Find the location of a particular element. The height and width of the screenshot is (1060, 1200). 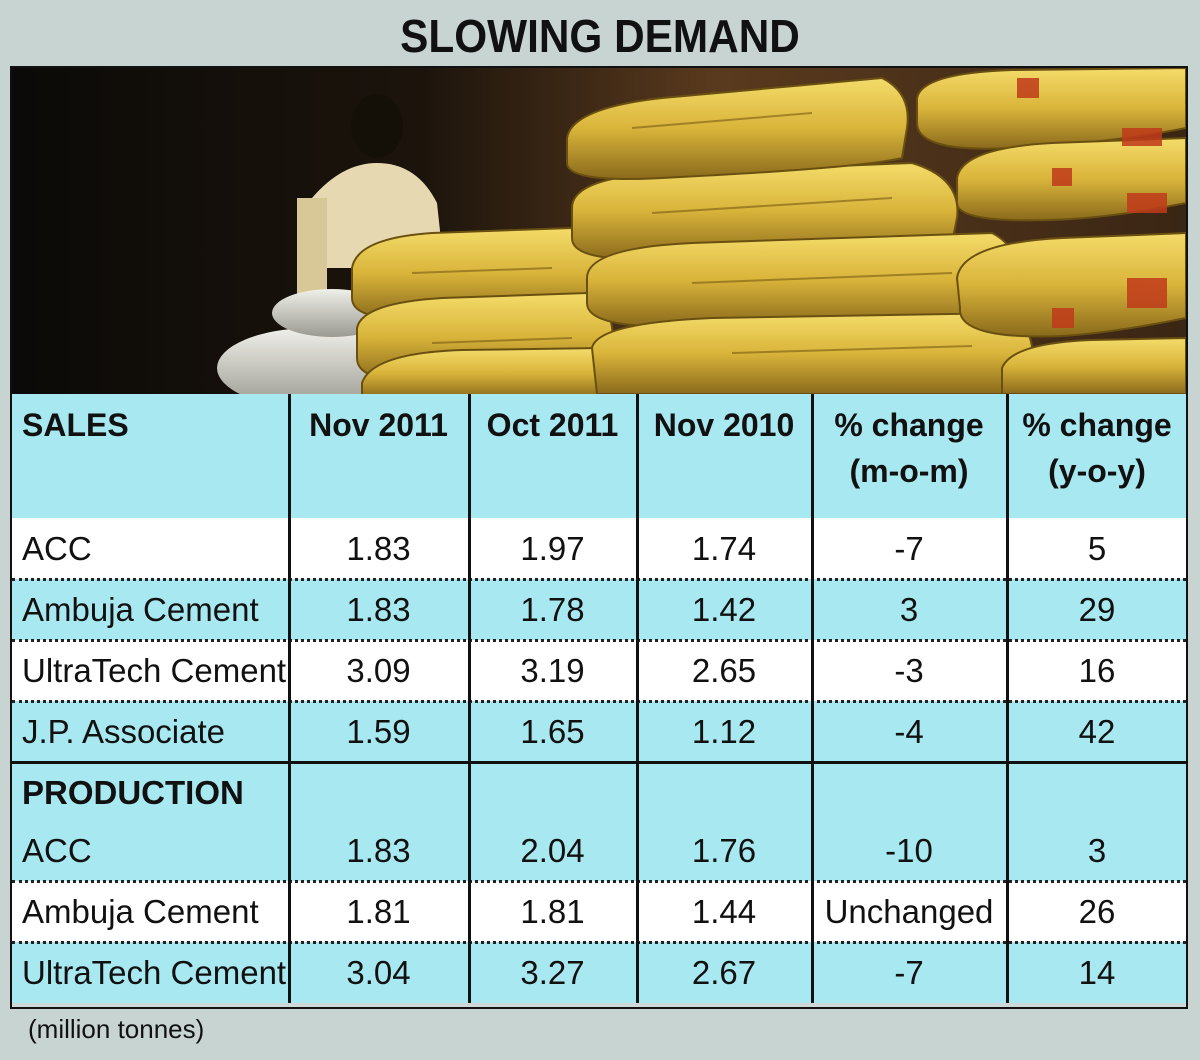

value-cell: 1.65 is located at coordinates (552, 731).